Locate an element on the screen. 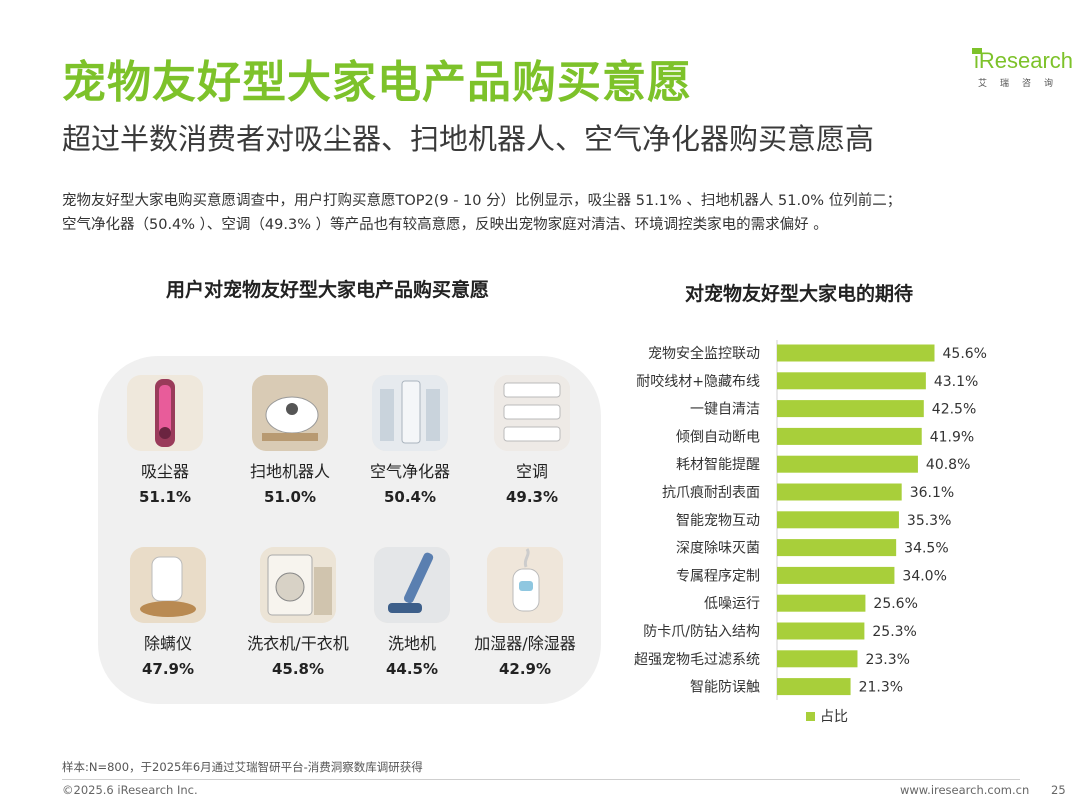  product-humidifier: 加湿器/除湿器 42.9% is located at coordinates (525, 612).